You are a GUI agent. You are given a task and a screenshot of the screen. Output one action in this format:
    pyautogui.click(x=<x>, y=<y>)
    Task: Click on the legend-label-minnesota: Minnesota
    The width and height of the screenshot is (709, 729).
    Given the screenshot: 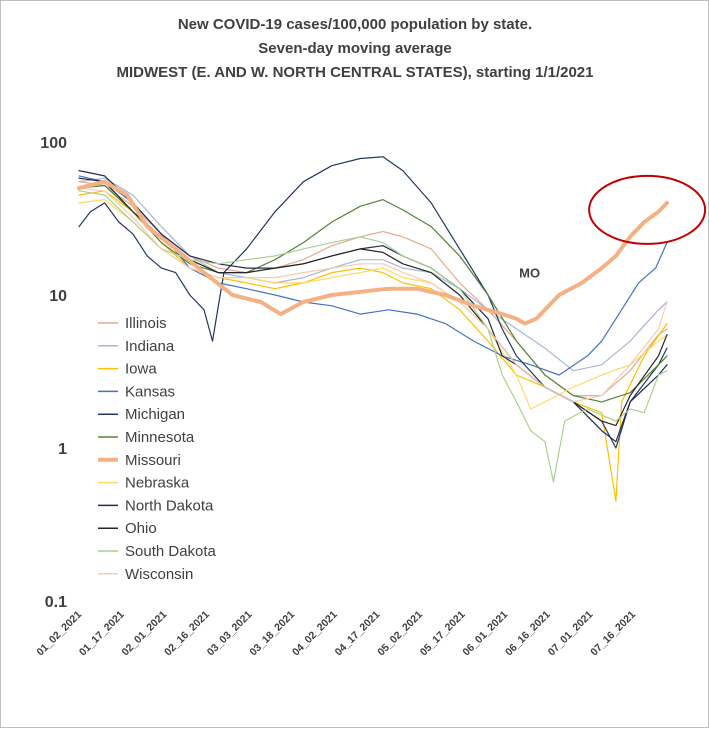 What is the action you would take?
    pyautogui.click(x=160, y=437)
    